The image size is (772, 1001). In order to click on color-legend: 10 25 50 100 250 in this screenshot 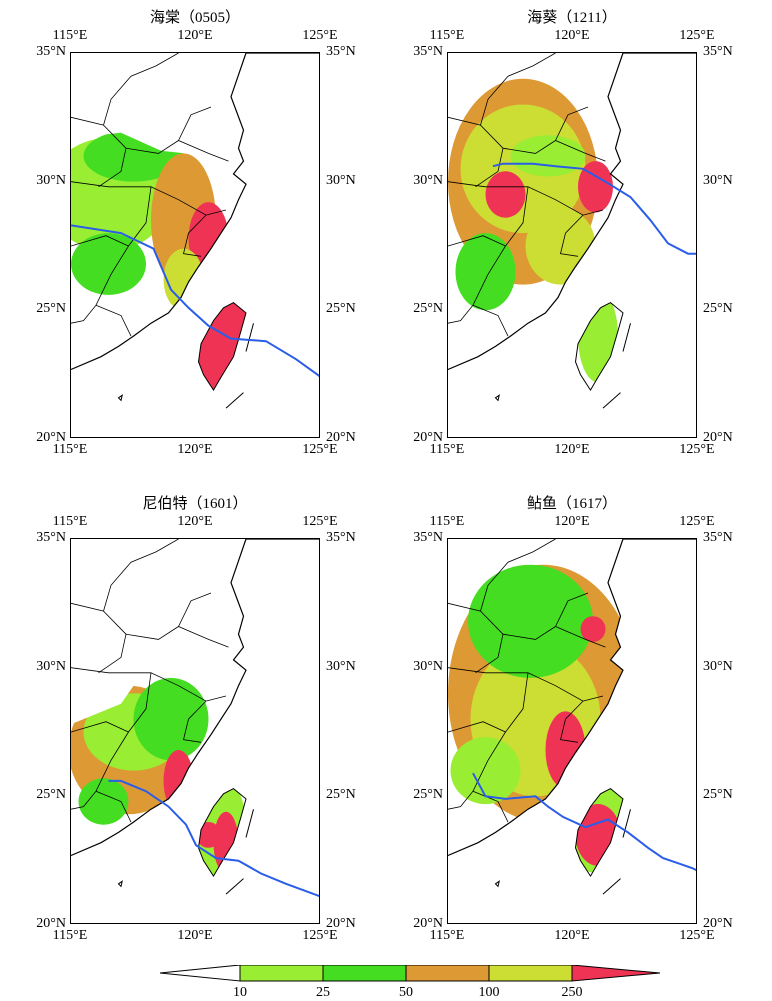, I will do `click(410, 982)`.